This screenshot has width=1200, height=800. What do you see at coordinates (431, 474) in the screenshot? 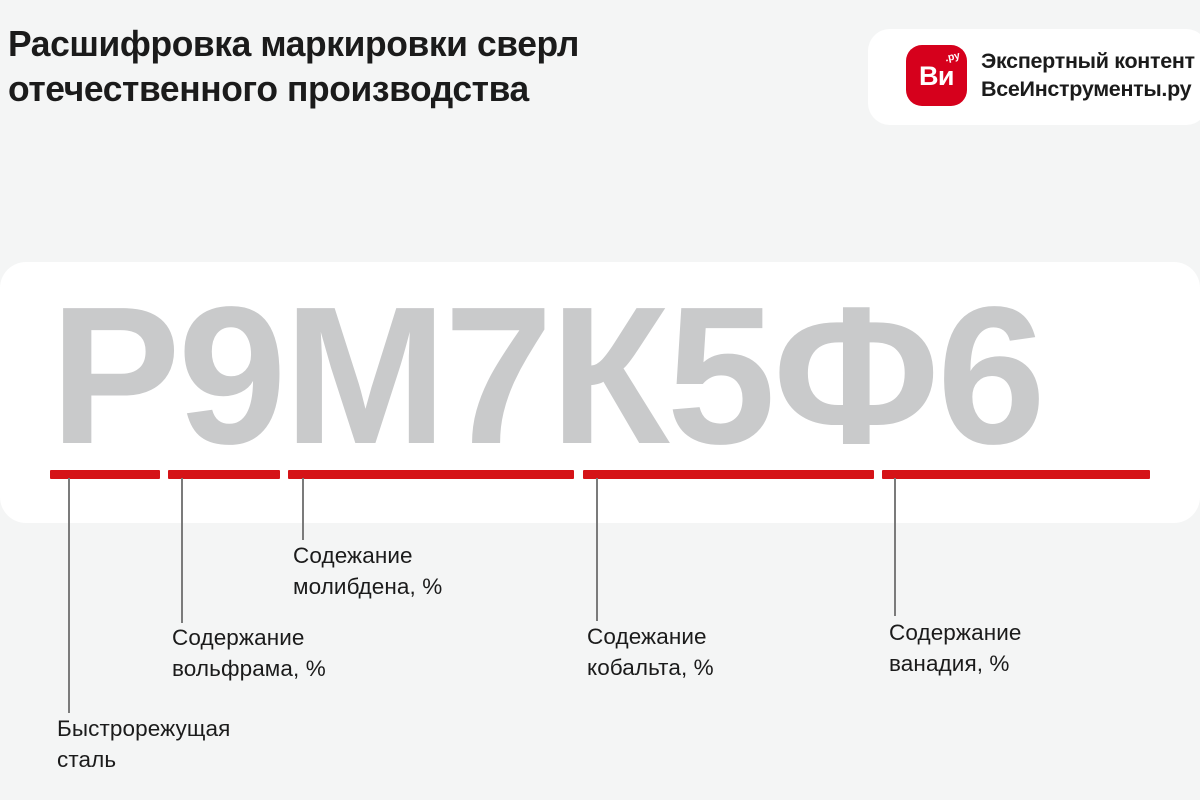
I see `underline-seg-molybdenum` at bounding box center [431, 474].